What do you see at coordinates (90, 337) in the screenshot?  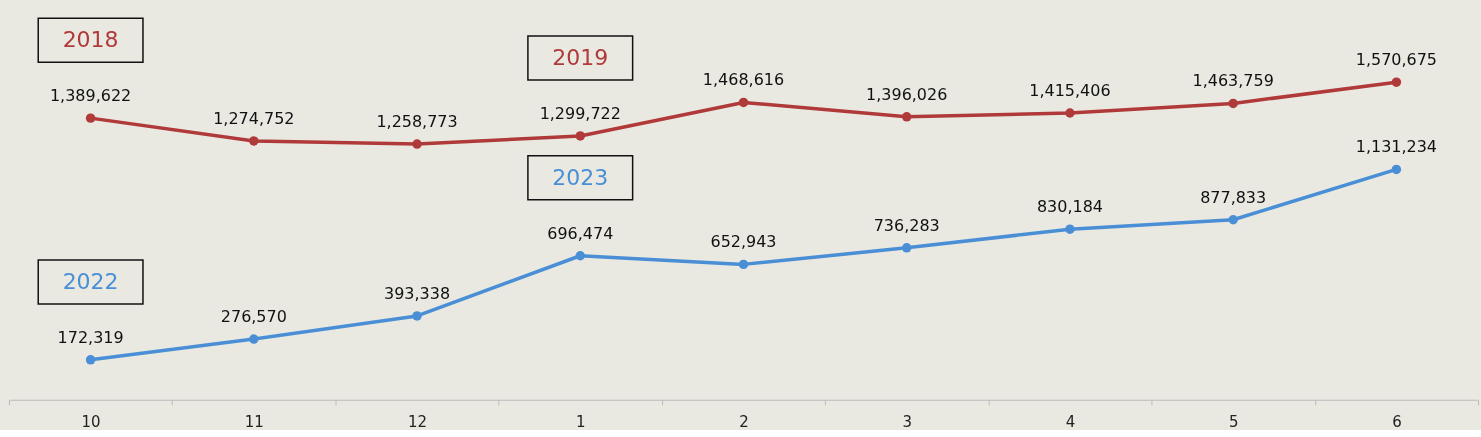 I see `data-label: 172,319` at bounding box center [90, 337].